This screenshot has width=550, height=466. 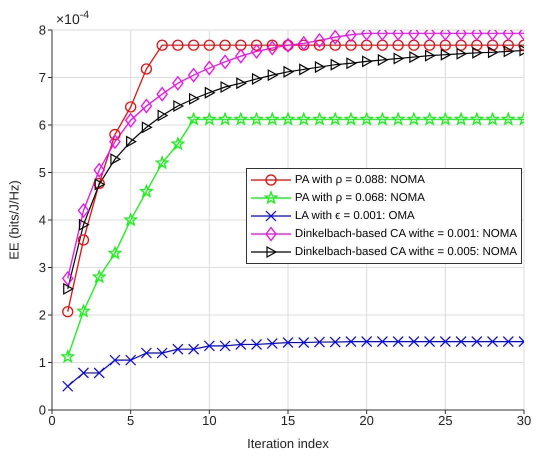 I want to click on legend-label: PA with ρ = 0.068: NOMA, so click(x=359, y=198).